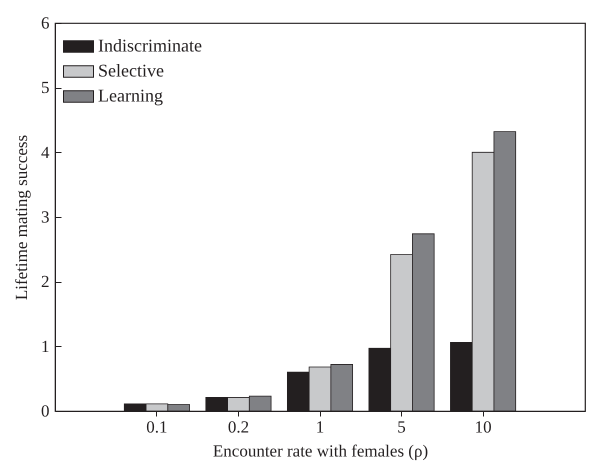 The width and height of the screenshot is (602, 475). What do you see at coordinates (131, 70) in the screenshot?
I see `legend-label: Selective` at bounding box center [131, 70].